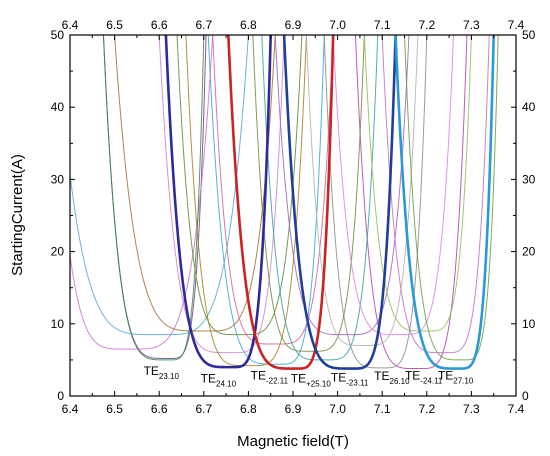 The image size is (550, 456). Describe the element at coordinates (293, 25) in the screenshot. I see `x-tick-label-top: 6.9` at that location.